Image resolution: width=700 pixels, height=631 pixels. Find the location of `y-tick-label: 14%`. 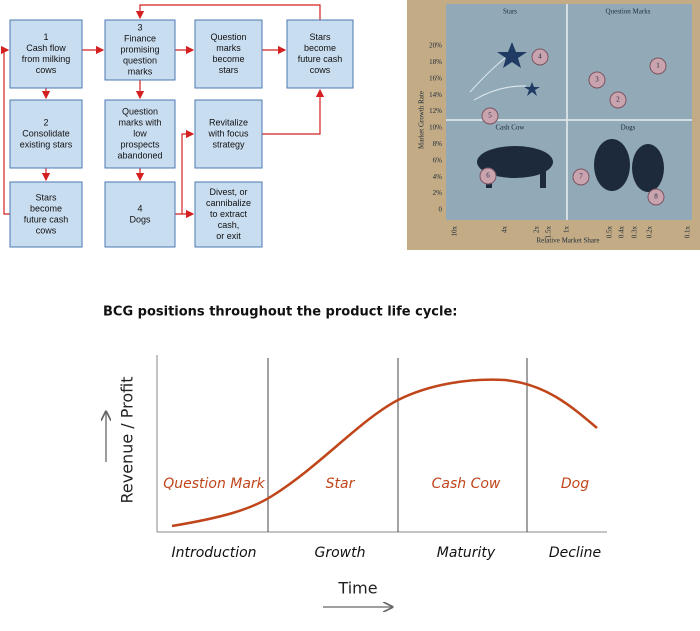

y-tick-label: 14% is located at coordinates (435, 95).